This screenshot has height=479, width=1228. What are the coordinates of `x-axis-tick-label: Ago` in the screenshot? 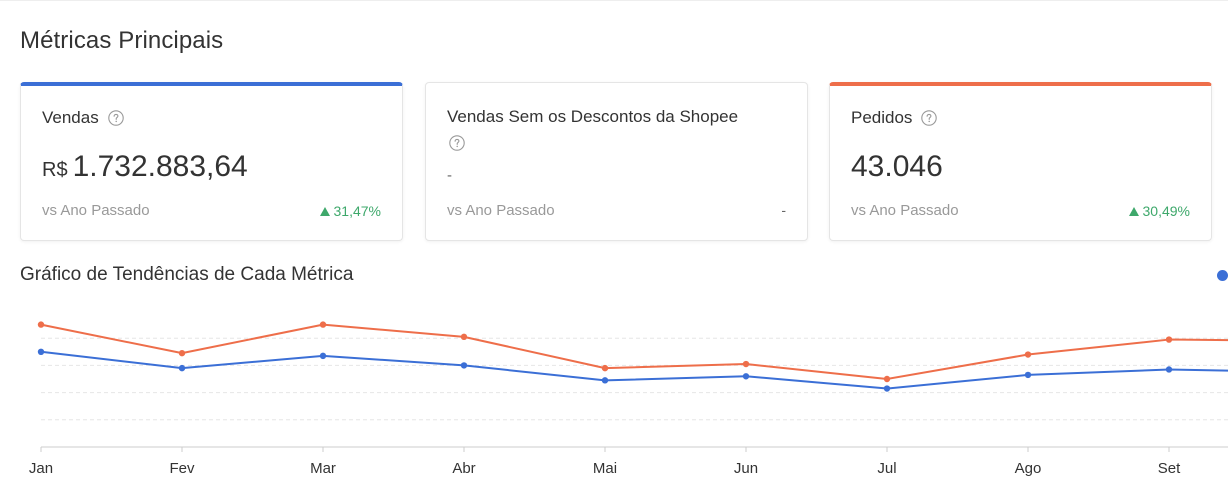 It's located at (1028, 468).